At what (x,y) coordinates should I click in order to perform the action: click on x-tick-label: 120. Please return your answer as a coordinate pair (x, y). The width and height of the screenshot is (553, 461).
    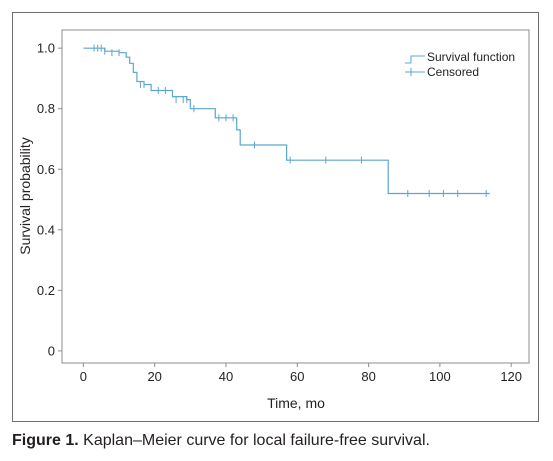
    Looking at the image, I should click on (511, 376).